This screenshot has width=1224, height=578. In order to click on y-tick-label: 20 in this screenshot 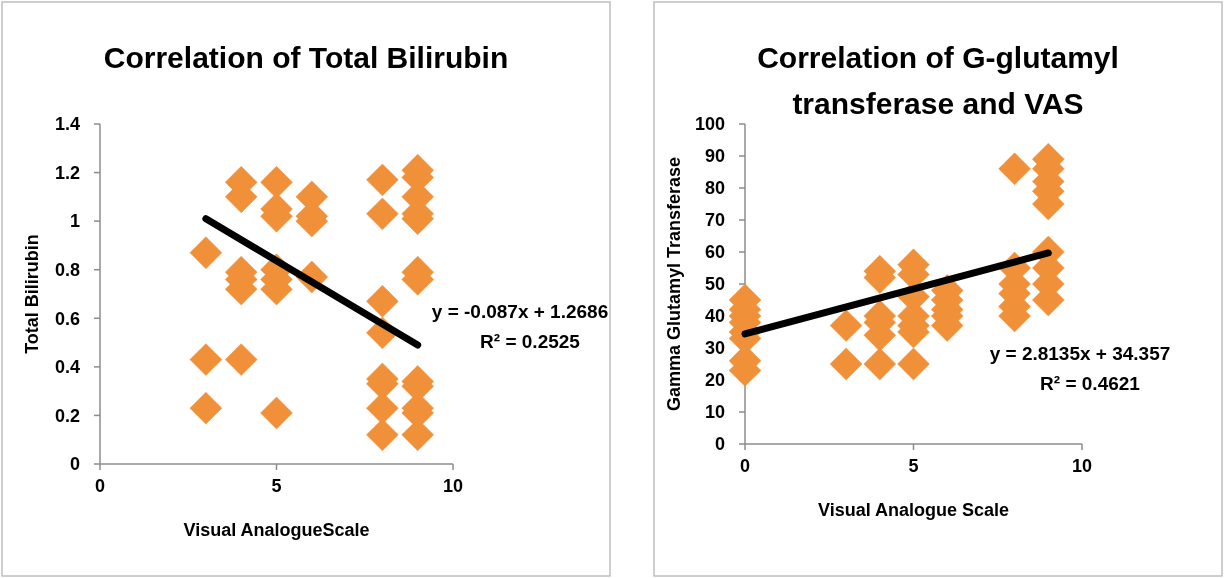, I will do `click(714, 380)`.